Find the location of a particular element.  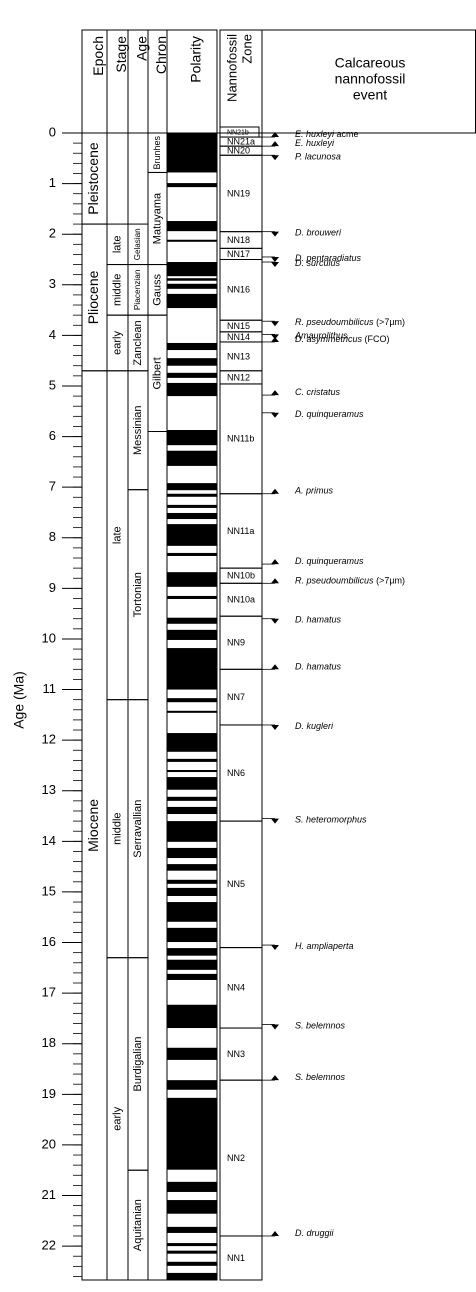

event-label: D. asymmetricus (FCO) is located at coordinates (342, 339).